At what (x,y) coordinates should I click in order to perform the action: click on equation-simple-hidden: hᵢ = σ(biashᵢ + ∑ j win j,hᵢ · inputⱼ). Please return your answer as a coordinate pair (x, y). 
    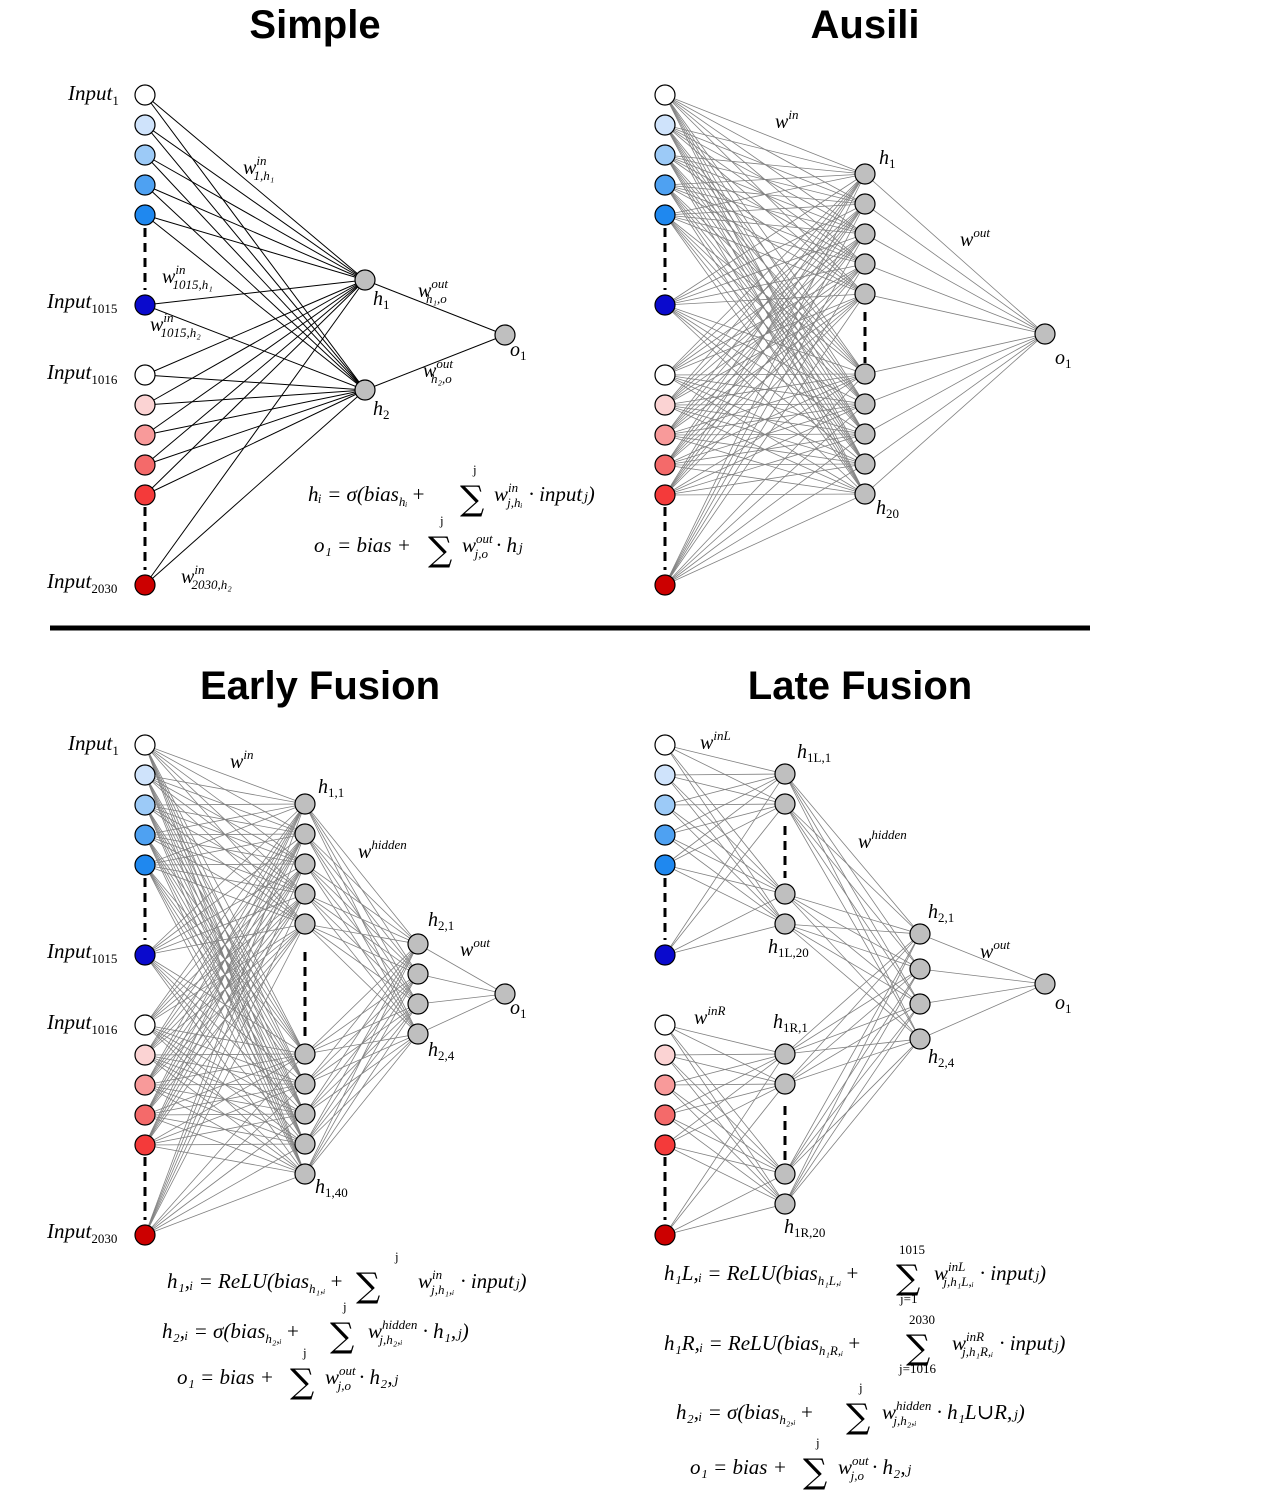
    Looking at the image, I should click on (451, 490).